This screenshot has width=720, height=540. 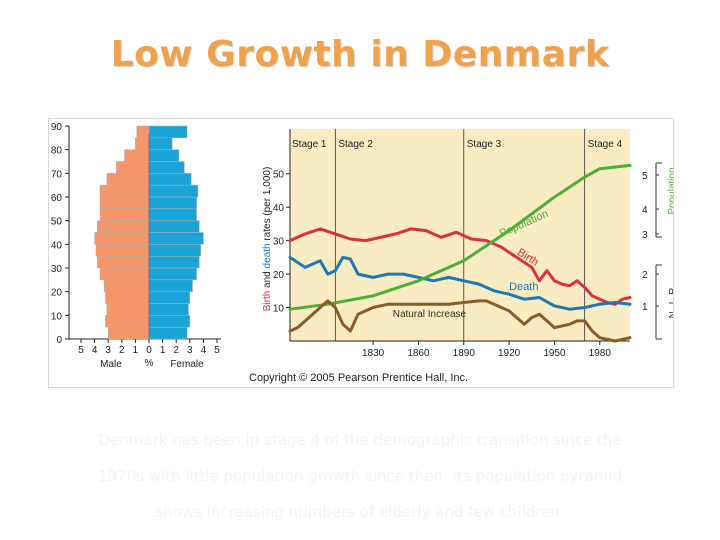 I want to click on dtm-series-birth, so click(x=460, y=266).